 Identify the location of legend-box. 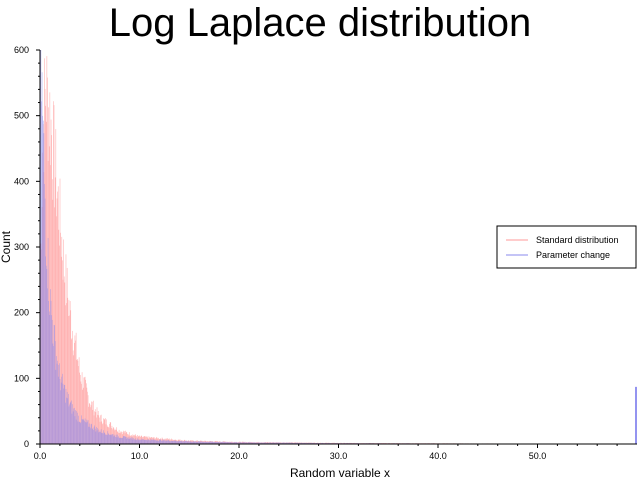
(566, 247).